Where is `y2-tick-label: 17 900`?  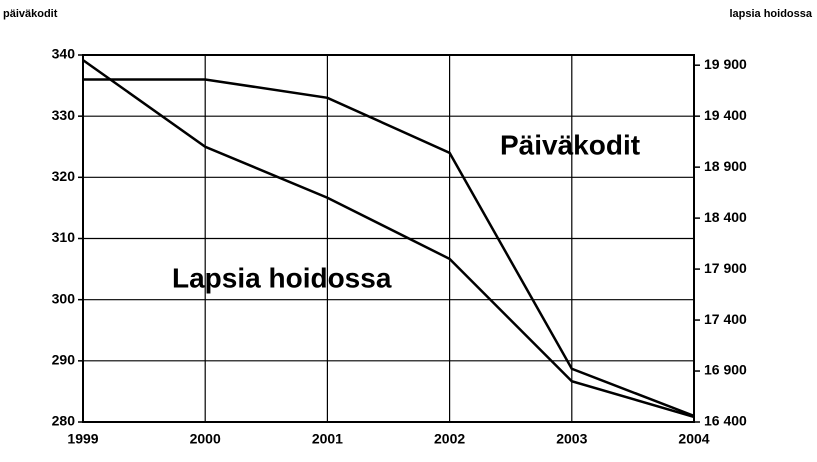 y2-tick-label: 17 900 is located at coordinates (725, 268).